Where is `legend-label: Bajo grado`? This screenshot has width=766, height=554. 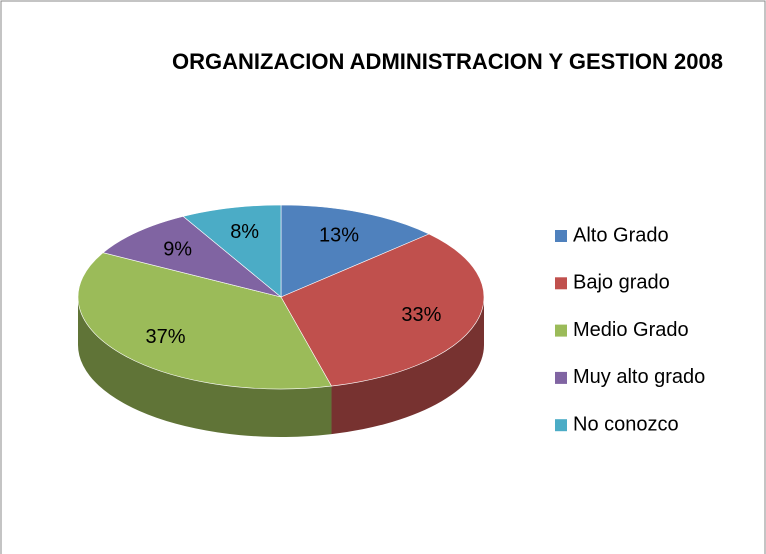
legend-label: Bajo grado is located at coordinates (621, 283).